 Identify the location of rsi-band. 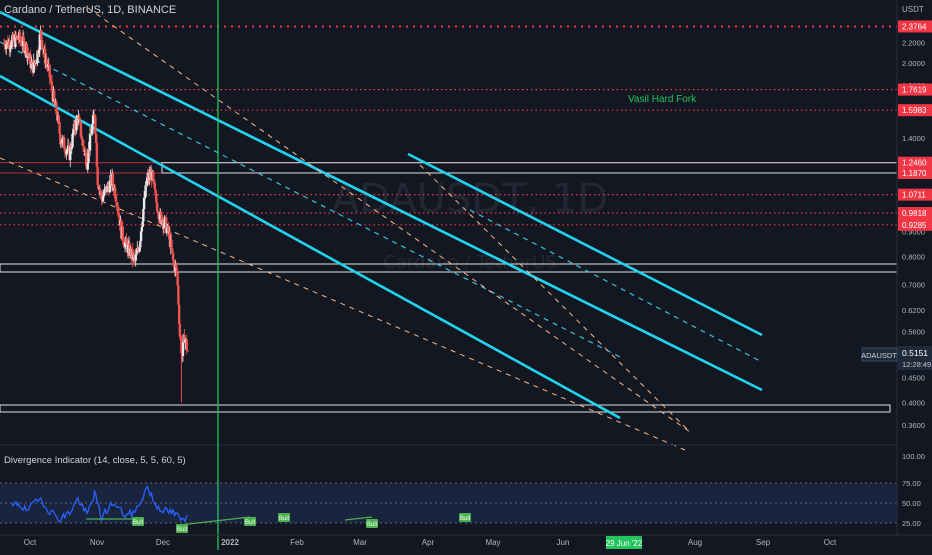
(448, 503).